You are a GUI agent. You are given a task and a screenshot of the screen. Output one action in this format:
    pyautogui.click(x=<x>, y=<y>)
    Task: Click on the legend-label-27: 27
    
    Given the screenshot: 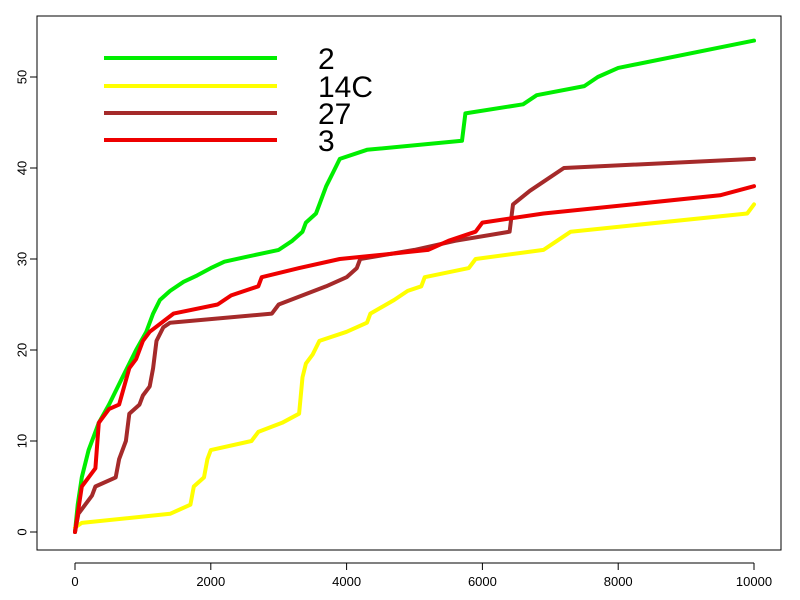 What is the action you would take?
    pyautogui.click(x=334, y=114)
    